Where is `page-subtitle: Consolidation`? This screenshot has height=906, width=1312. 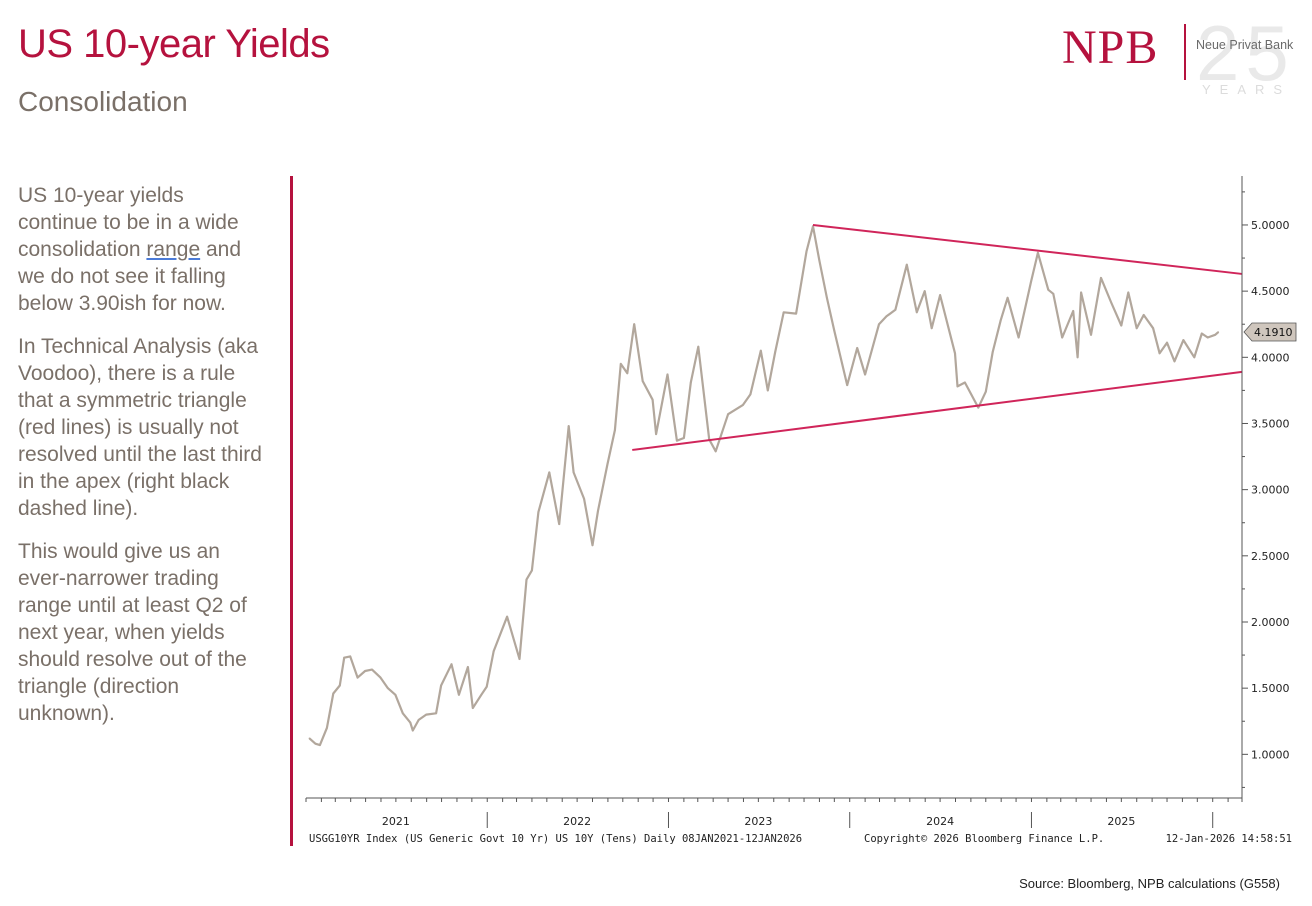
page-subtitle: Consolidation is located at coordinates (103, 101).